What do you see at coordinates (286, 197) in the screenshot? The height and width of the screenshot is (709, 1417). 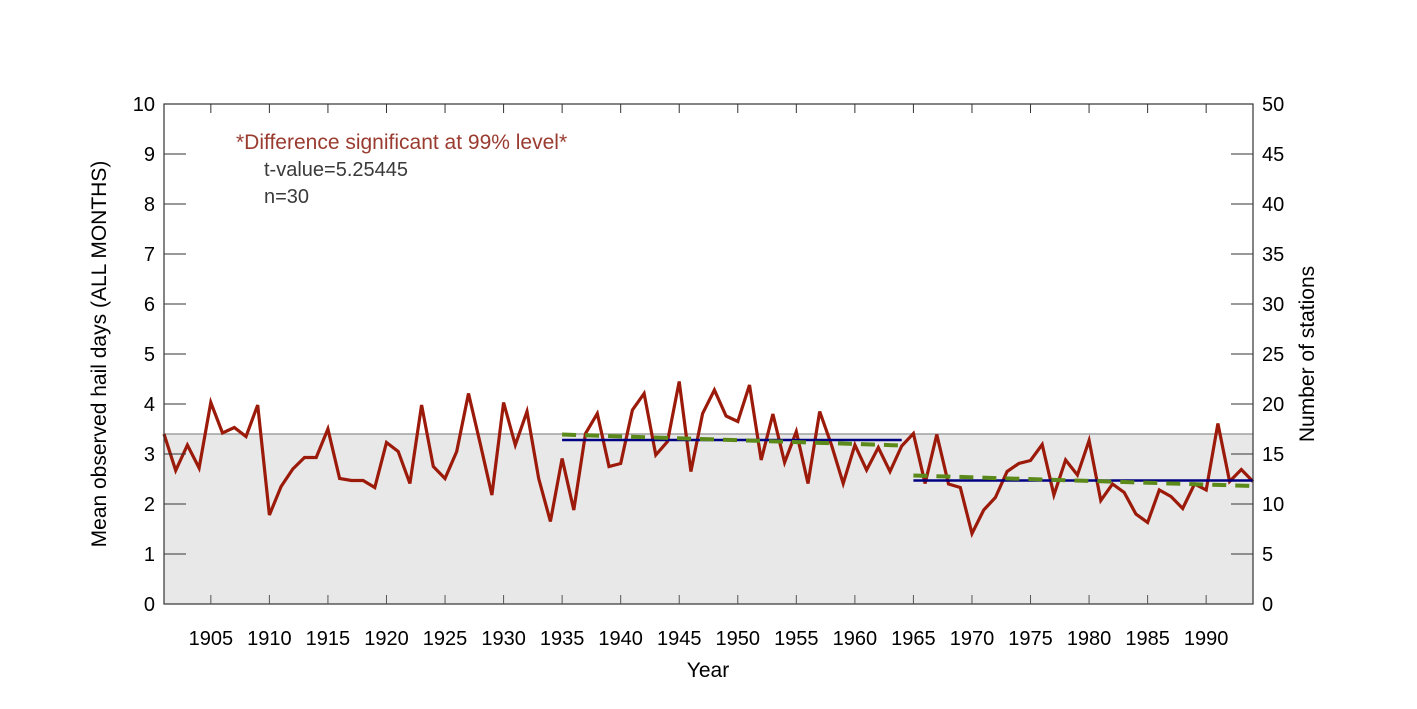 I see `n-annotation: n=30` at bounding box center [286, 197].